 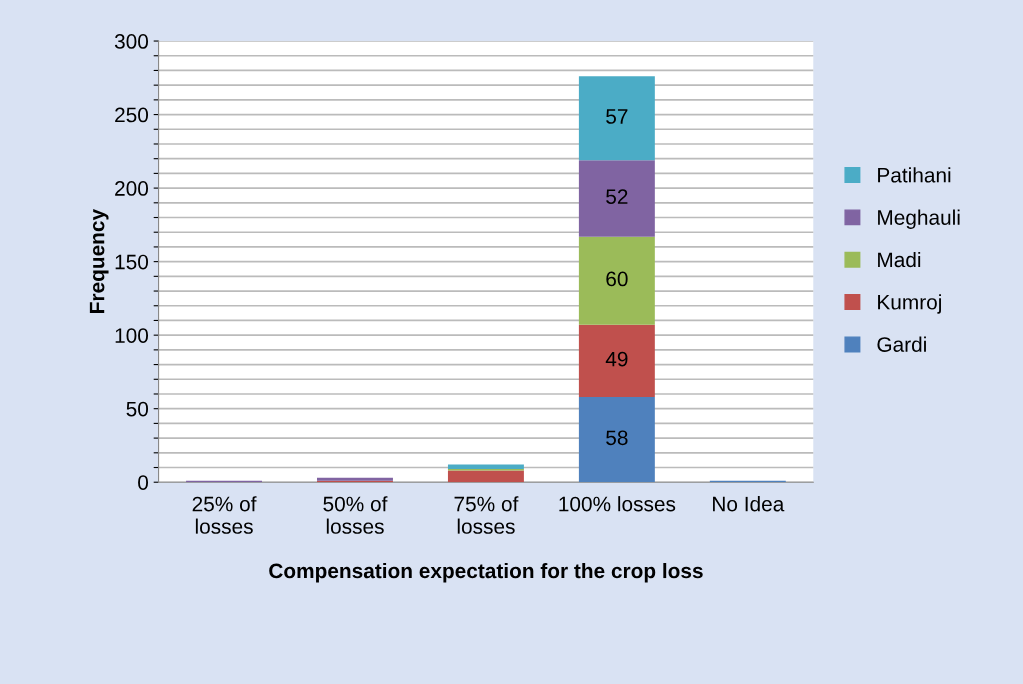 I want to click on legend-label: Meghauli, so click(x=919, y=219).